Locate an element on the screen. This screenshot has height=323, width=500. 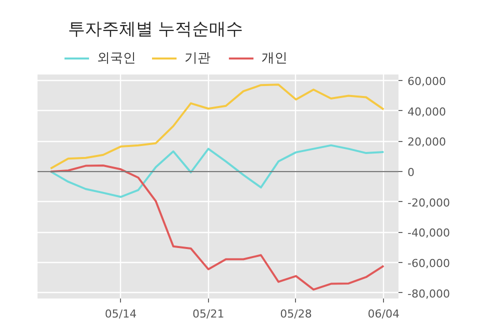
legend-label: 기관 is located at coordinates (197, 58).